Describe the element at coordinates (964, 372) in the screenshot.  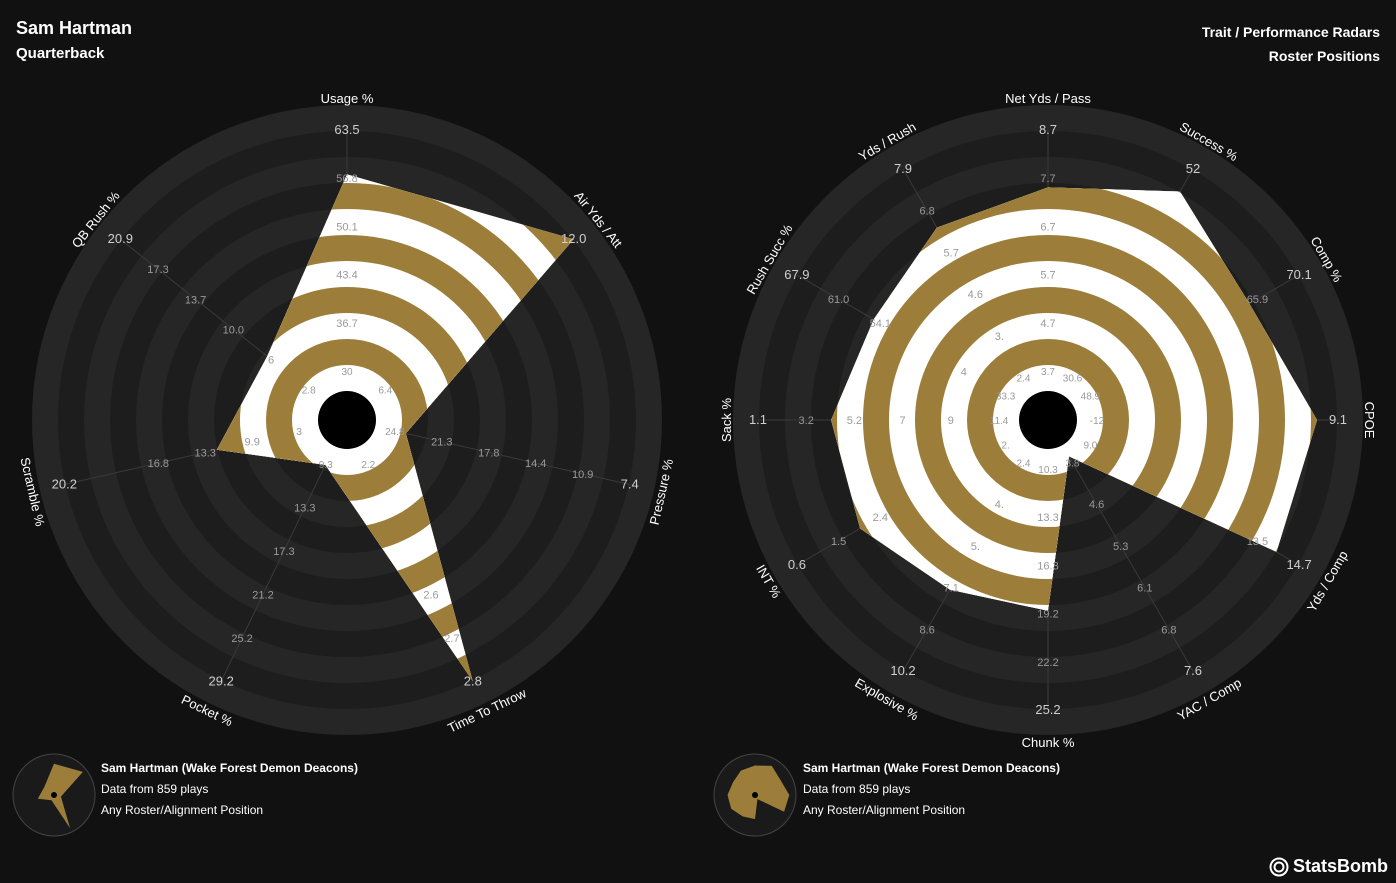
I see `tick-label: 4` at that location.